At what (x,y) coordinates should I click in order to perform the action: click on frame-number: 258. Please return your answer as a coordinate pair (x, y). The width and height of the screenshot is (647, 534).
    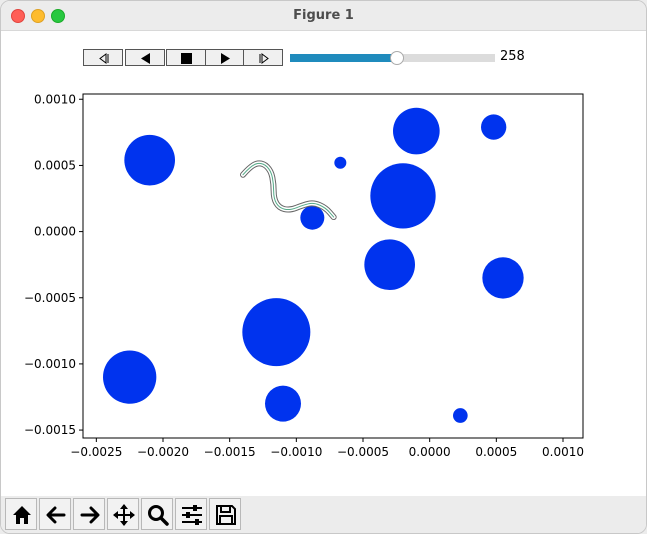
    Looking at the image, I should click on (512, 56).